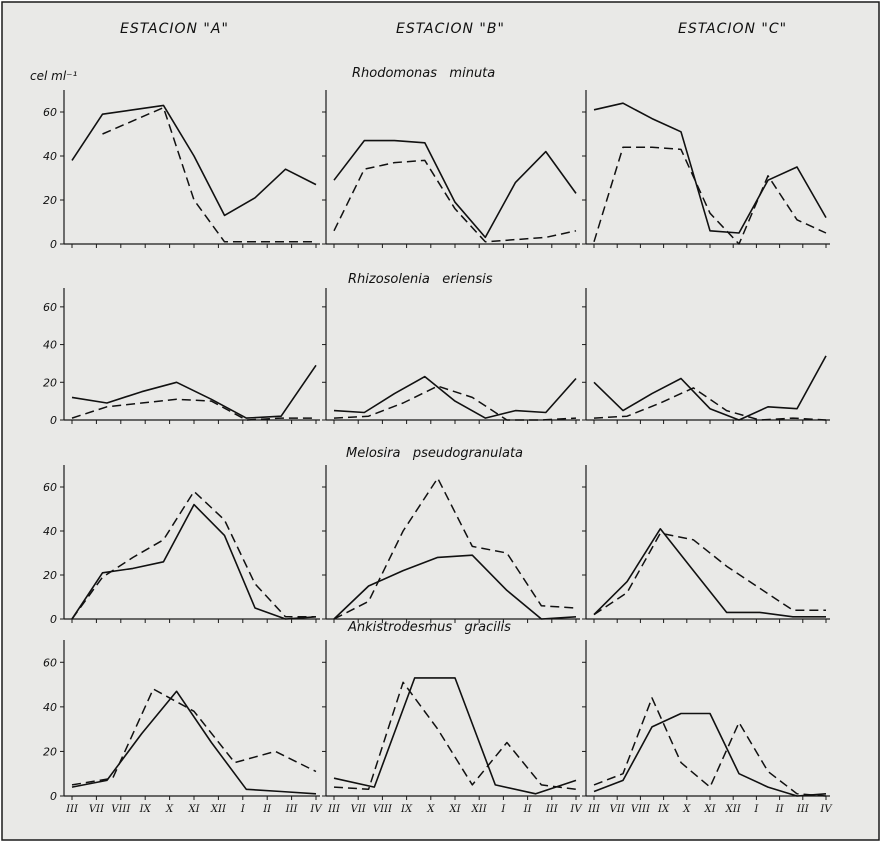  I want to click on panel-r1-c3, so click(706, 169).